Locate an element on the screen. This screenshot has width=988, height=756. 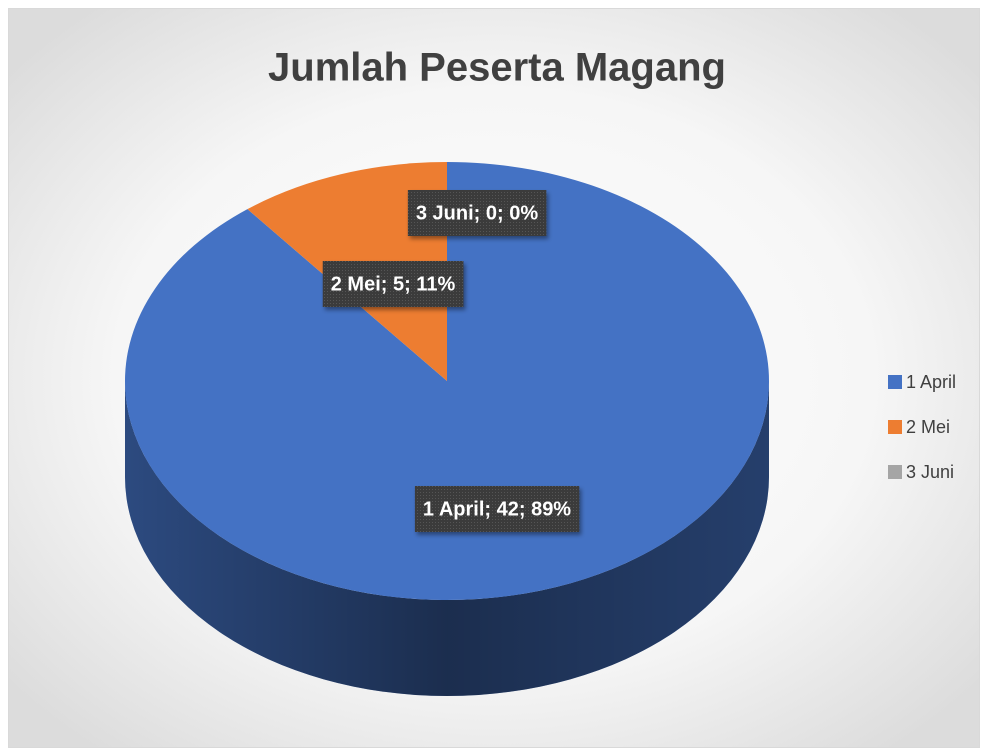
data-label-text: 2 Mei; 5; 11% is located at coordinates (393, 284).